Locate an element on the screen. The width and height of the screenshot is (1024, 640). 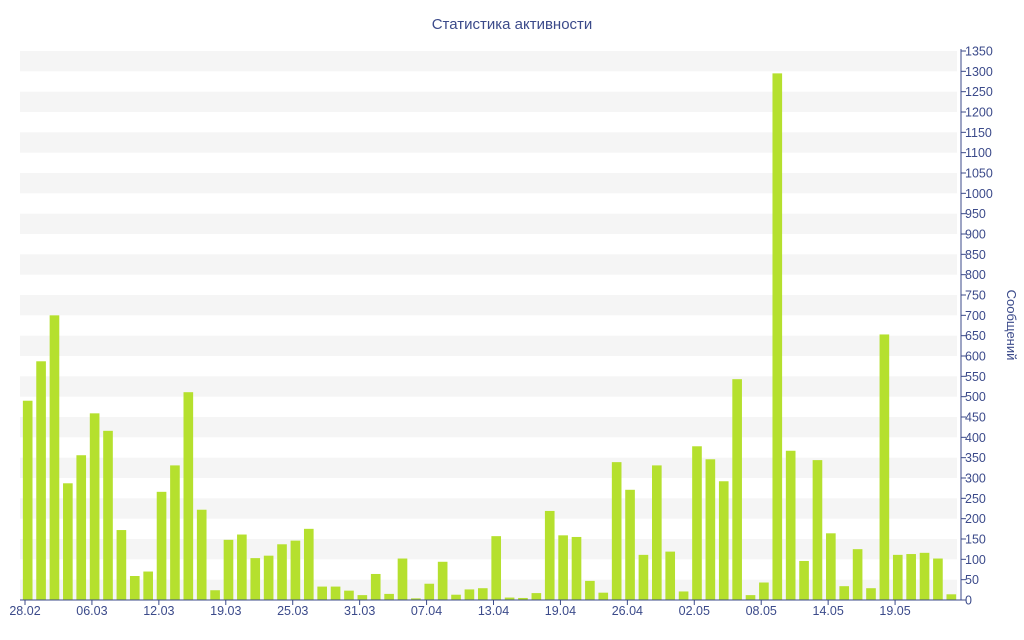
y-tick-label: 950 is located at coordinates (975, 214).